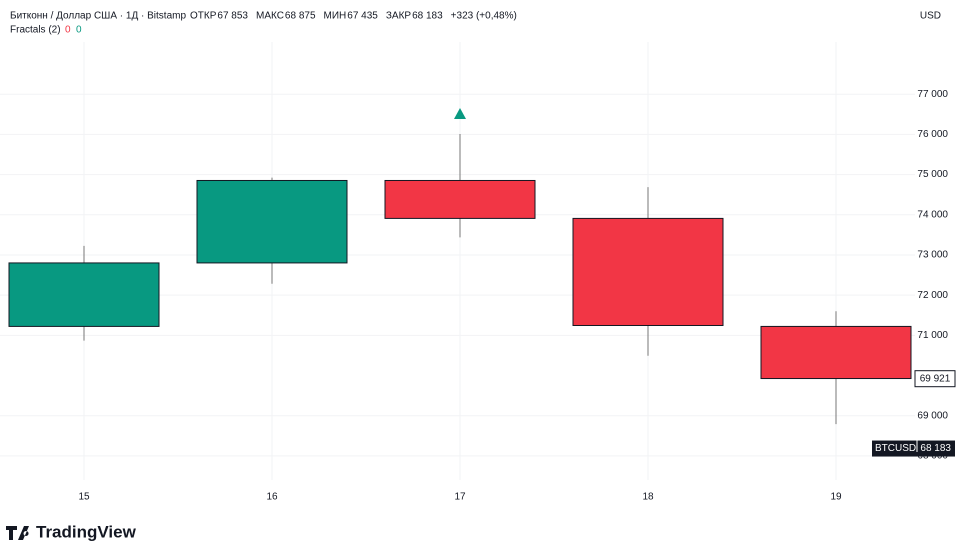 This screenshot has width=960, height=553. Describe the element at coordinates (932, 335) in the screenshot. I see `y-tick-label: 71 000` at that location.